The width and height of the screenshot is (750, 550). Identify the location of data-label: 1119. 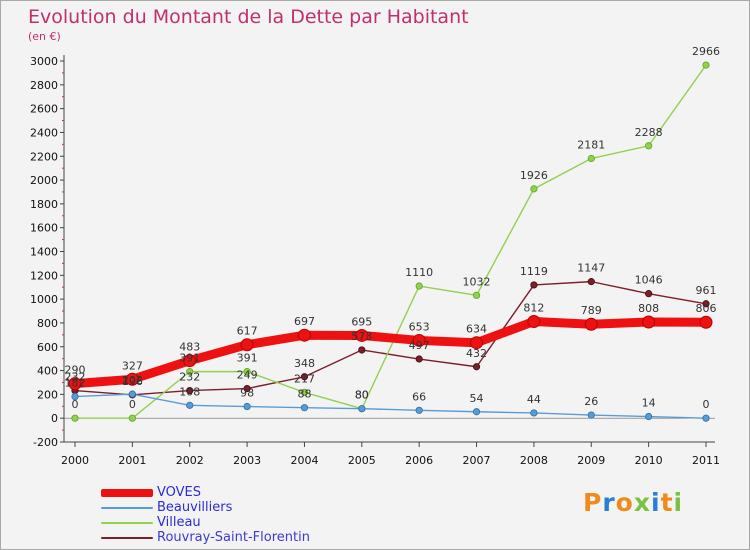
(534, 271).